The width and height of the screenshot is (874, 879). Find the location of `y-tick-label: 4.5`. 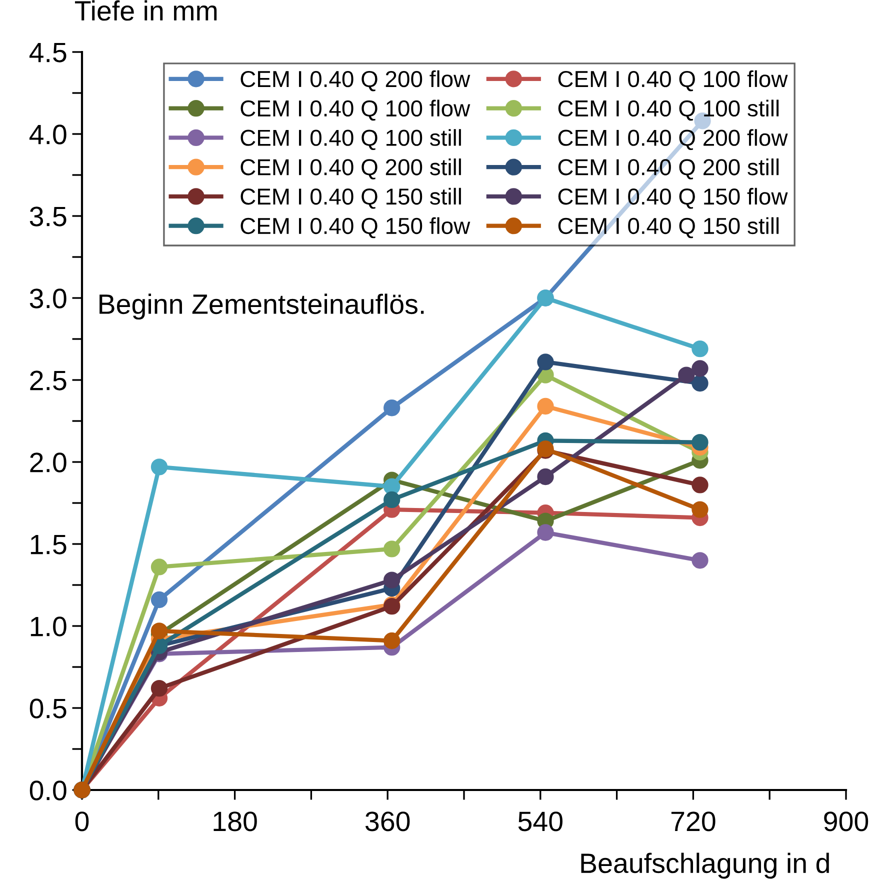

y-tick-label: 4.5 is located at coordinates (47, 52).